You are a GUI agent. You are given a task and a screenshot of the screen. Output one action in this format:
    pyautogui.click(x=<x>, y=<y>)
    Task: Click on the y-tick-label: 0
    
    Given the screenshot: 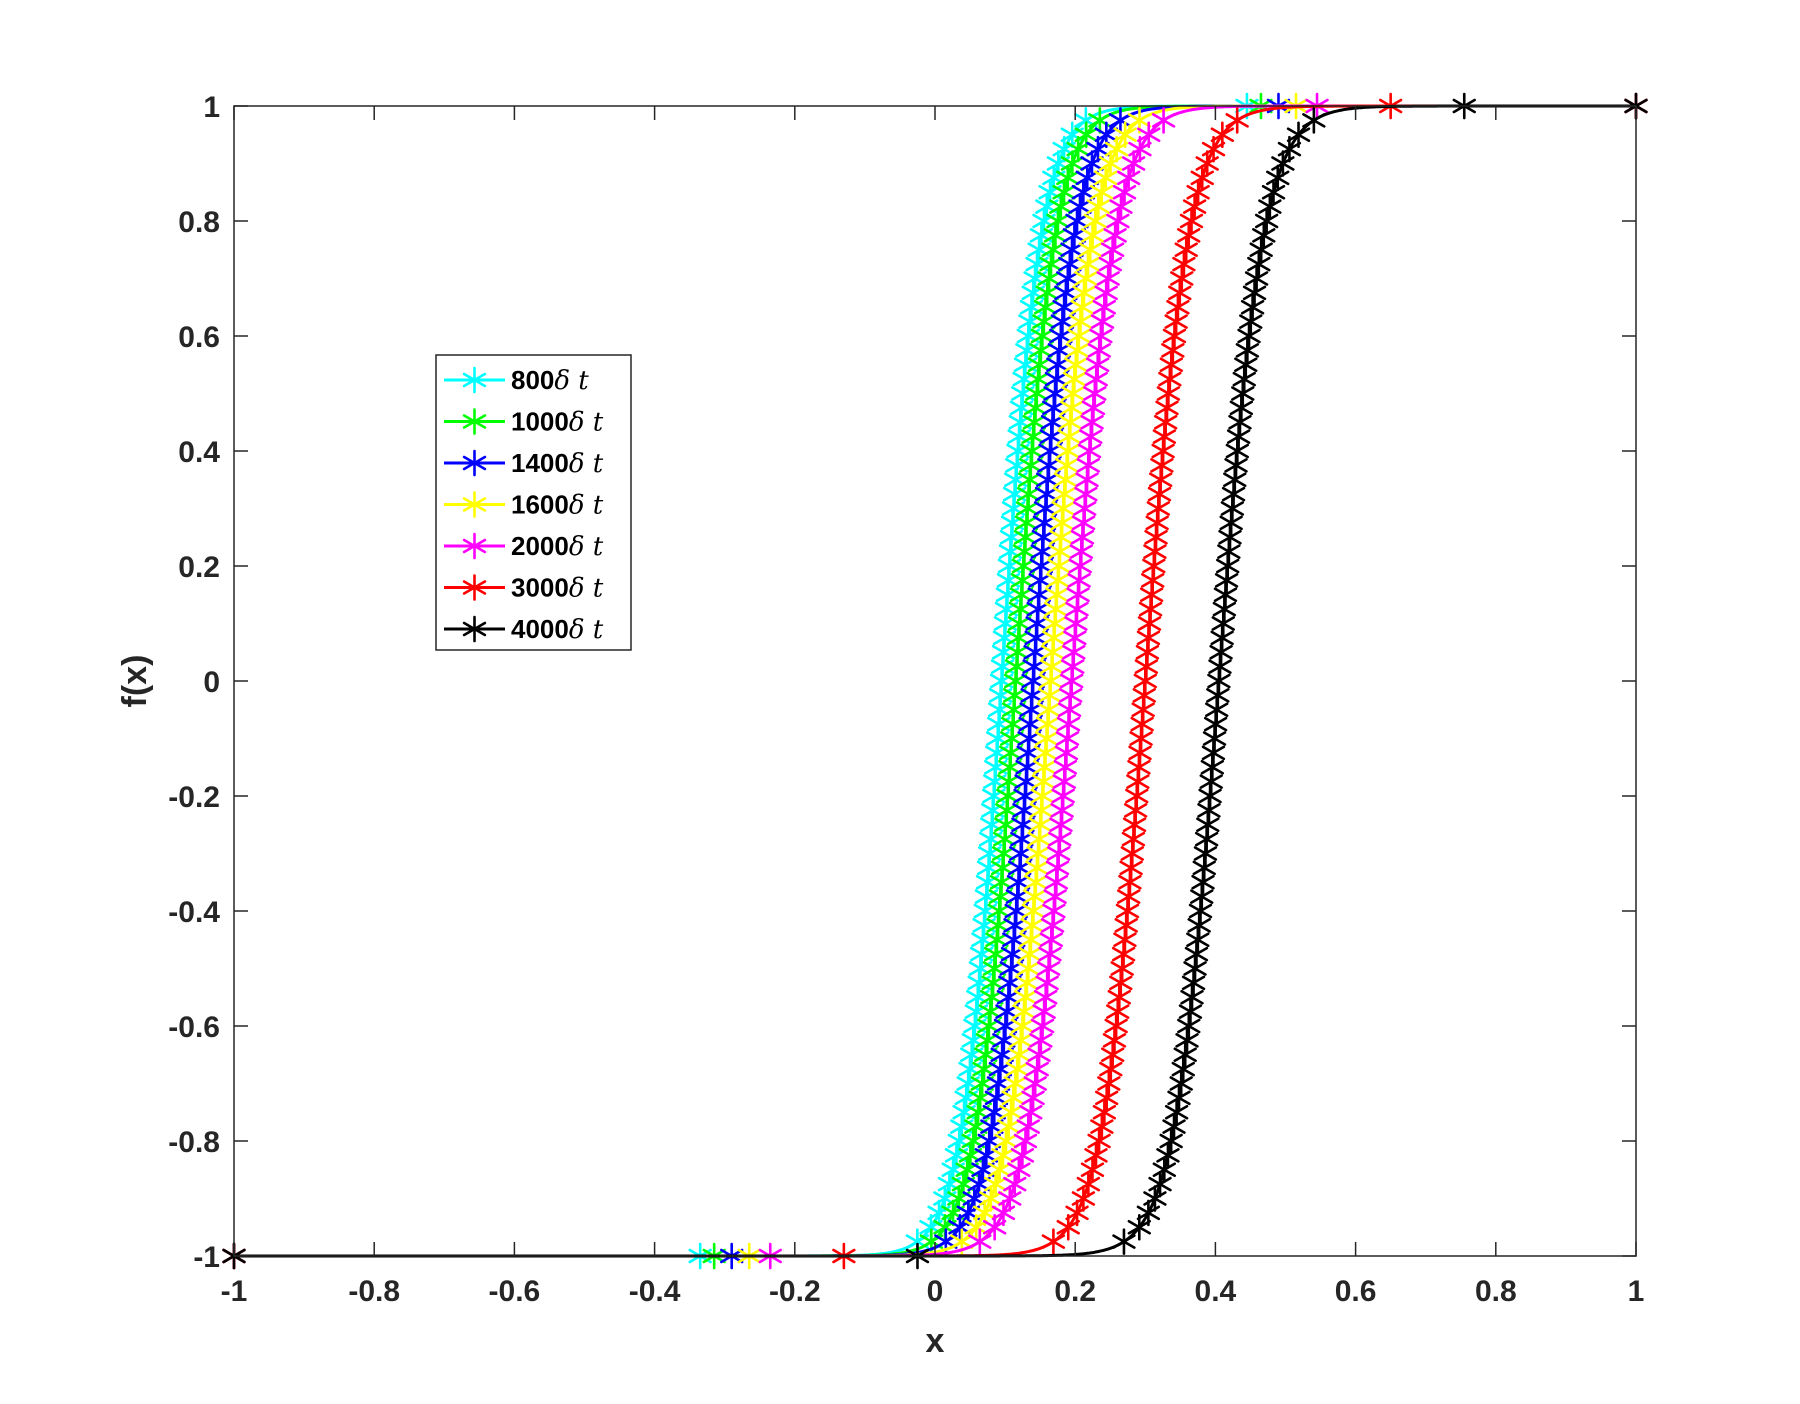 What is the action you would take?
    pyautogui.click(x=211, y=682)
    